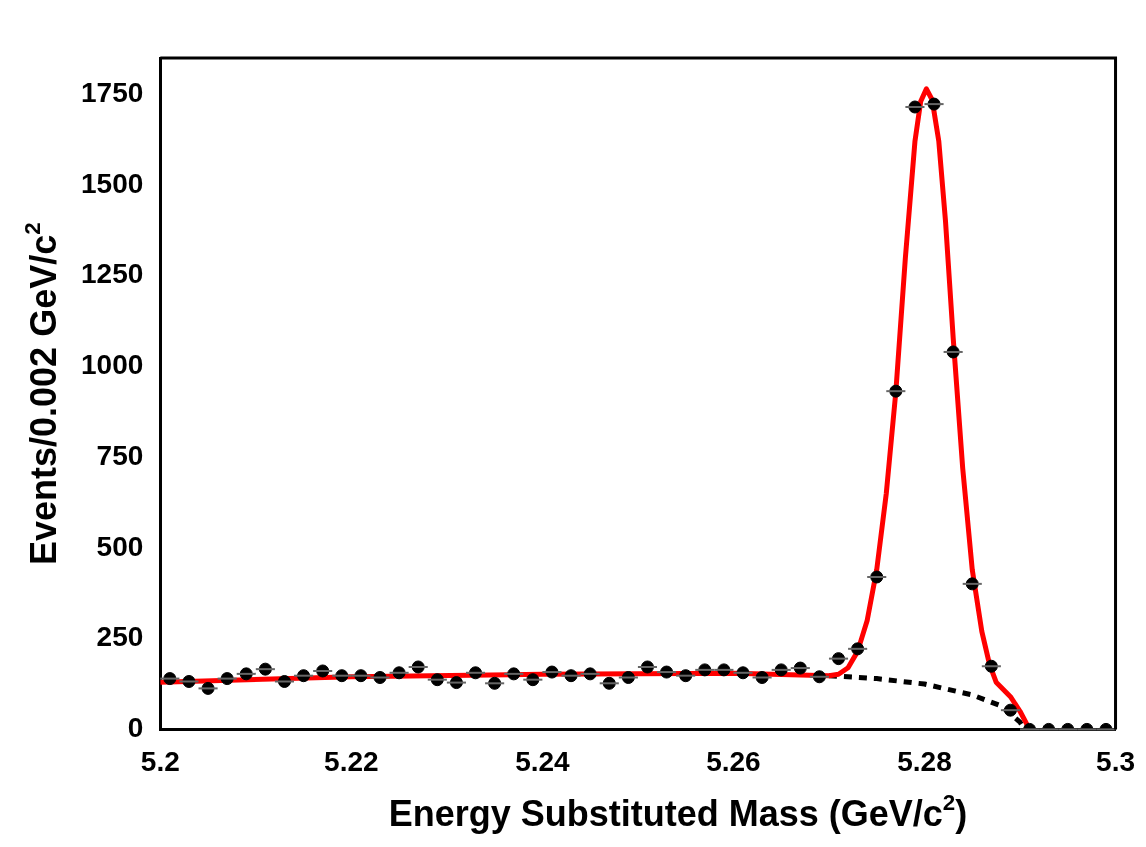 Image resolution: width=1146 pixels, height=847 pixels. I want to click on x-tick-label: 5.28, so click(924, 761).